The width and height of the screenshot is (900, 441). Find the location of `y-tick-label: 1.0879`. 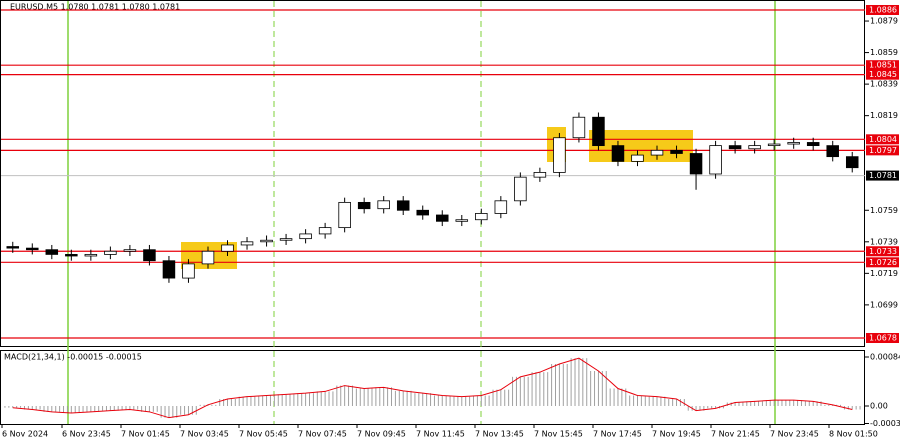

y-tick-label: 1.0879 is located at coordinates (884, 21).